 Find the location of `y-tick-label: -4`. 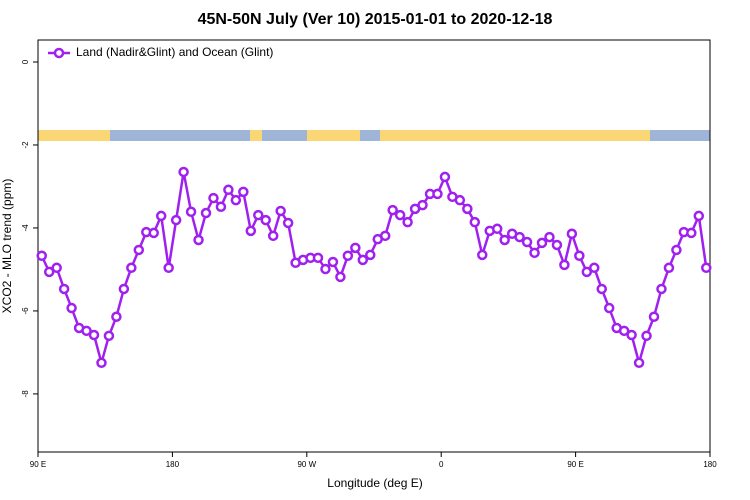

y-tick-label: -4 is located at coordinates (25, 228).